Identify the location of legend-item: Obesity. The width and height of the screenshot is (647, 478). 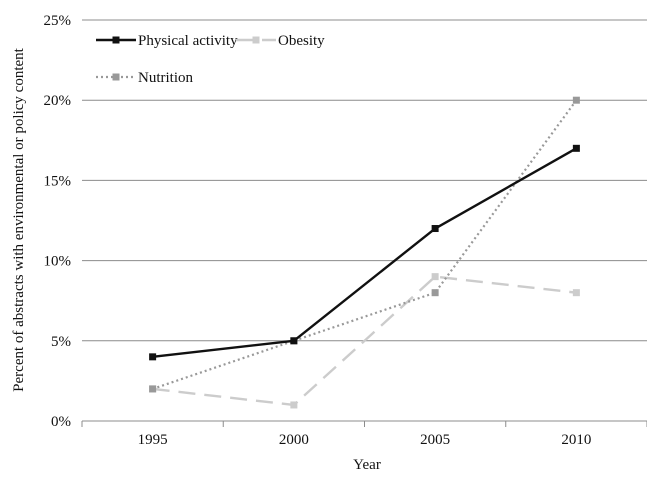
(280, 41).